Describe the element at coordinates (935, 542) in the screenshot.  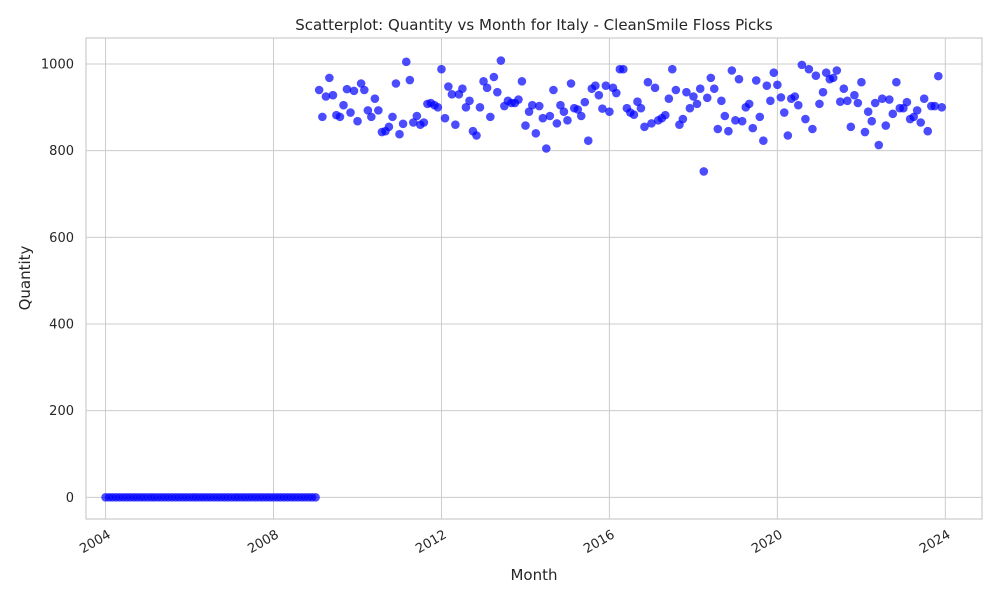
I see `x-tick-label: 2024` at that location.